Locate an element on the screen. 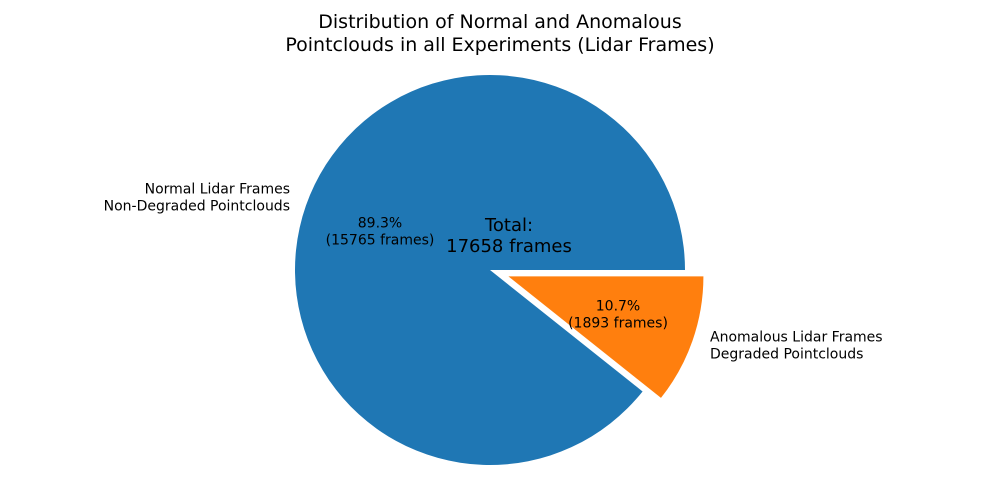 This screenshot has height=500, width=1000. autopct-anomalous: 10.7% (1893 frames) is located at coordinates (618, 314).